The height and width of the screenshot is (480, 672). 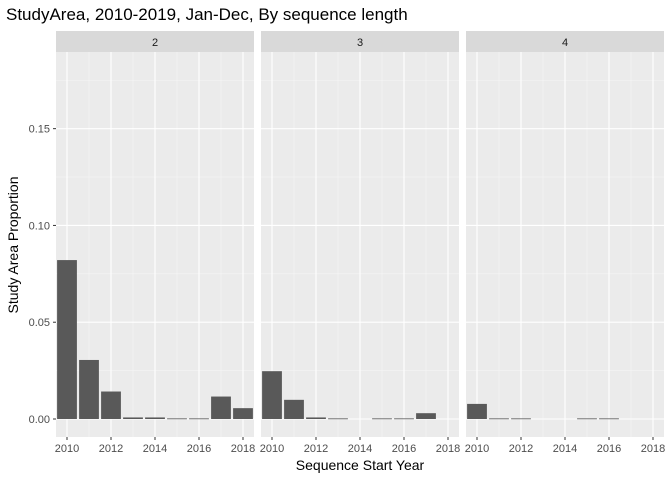 I want to click on y-tick-label: 0.05, so click(x=39, y=323).